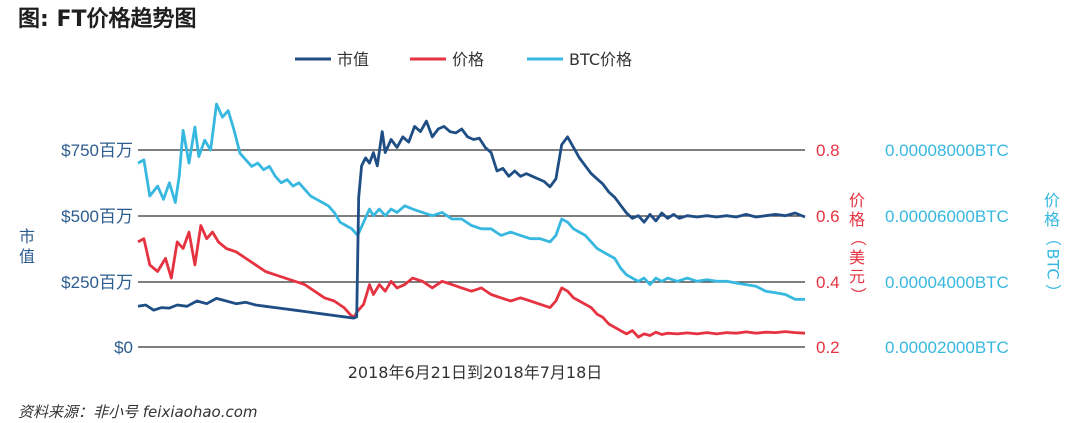 The width and height of the screenshot is (1080, 423). Describe the element at coordinates (468, 59) in the screenshot. I see `legend-label: 价格` at that location.